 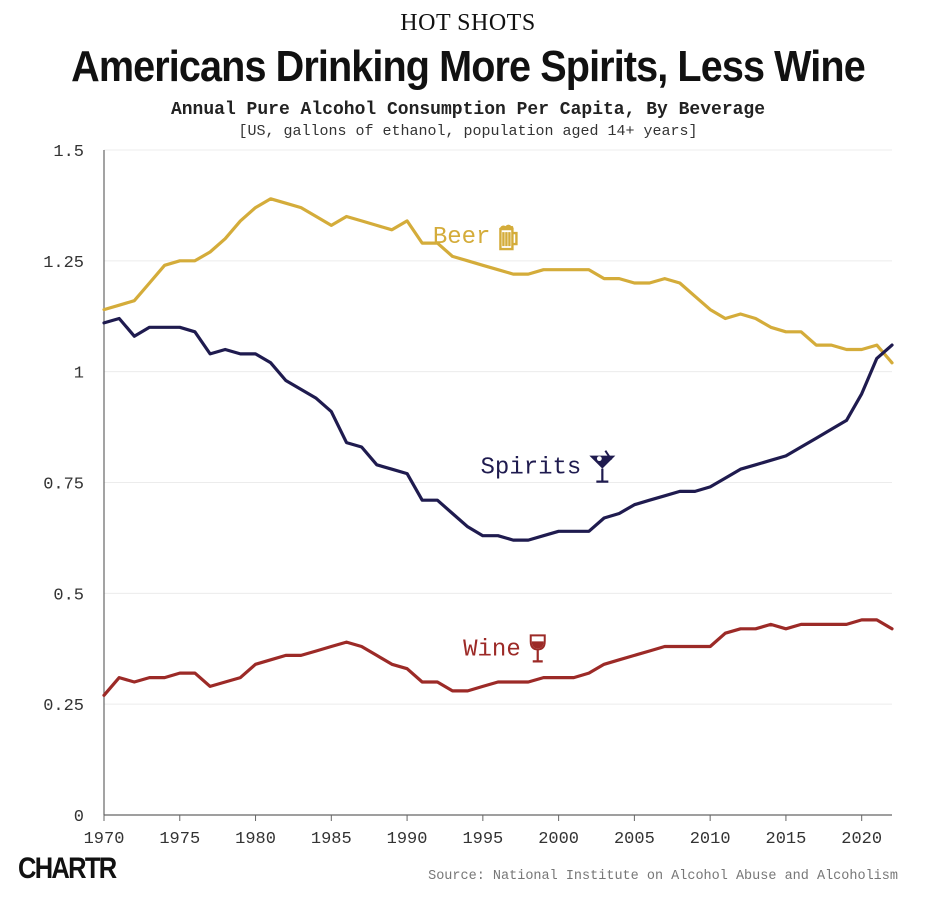 I want to click on y-tick-label: 1.5, so click(x=68, y=152).